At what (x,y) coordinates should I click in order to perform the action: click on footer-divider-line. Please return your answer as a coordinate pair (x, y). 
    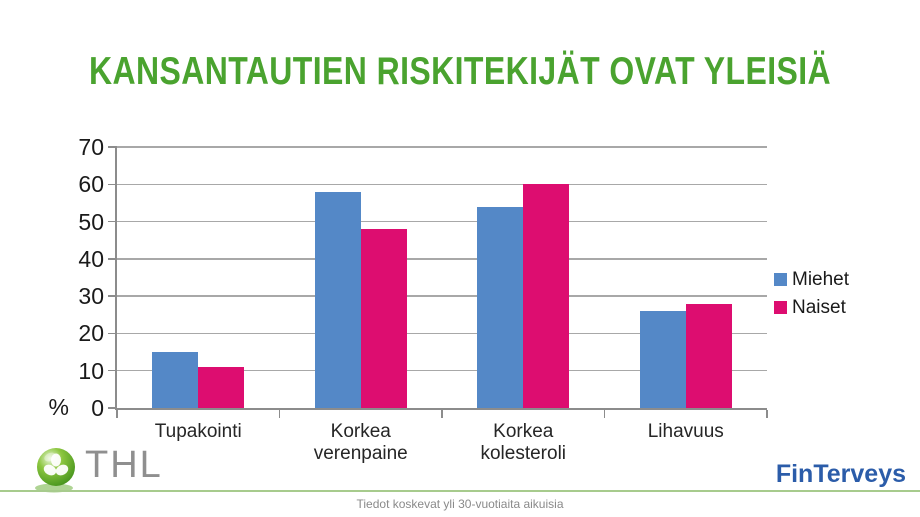
    Looking at the image, I should click on (460, 491).